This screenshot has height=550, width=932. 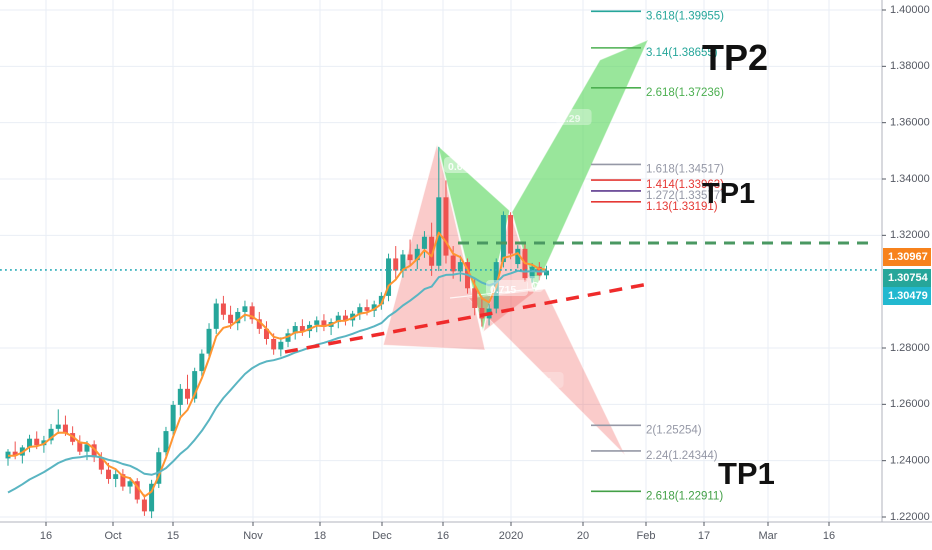 What do you see at coordinates (382, 536) in the screenshot?
I see `time-tick-label: Dec` at bounding box center [382, 536].